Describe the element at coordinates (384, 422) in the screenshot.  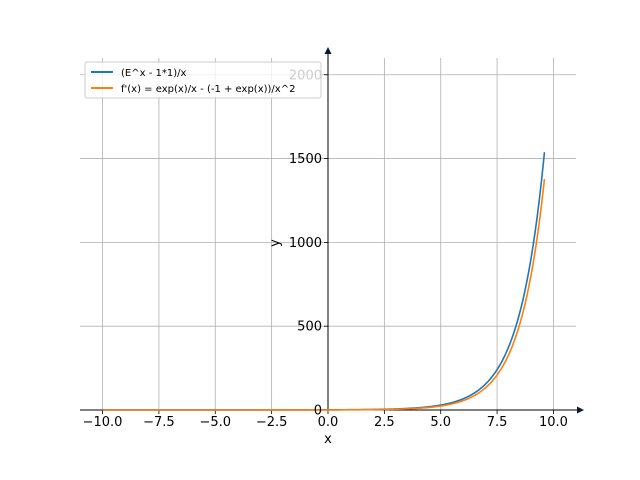
I see `x-tick-label-5: 2.5` at that location.